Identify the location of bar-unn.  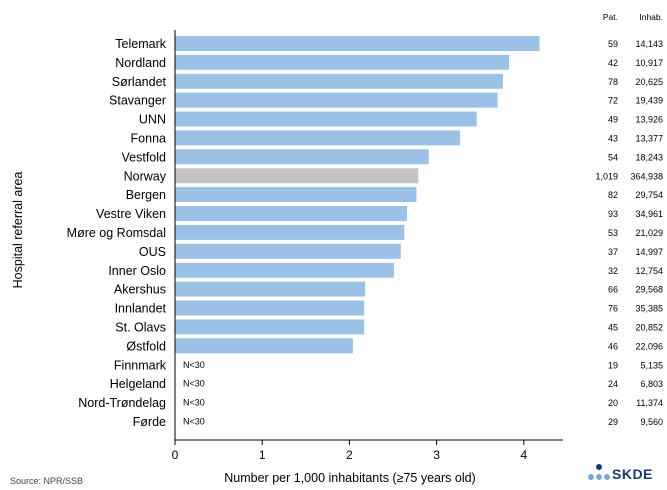
(326, 119).